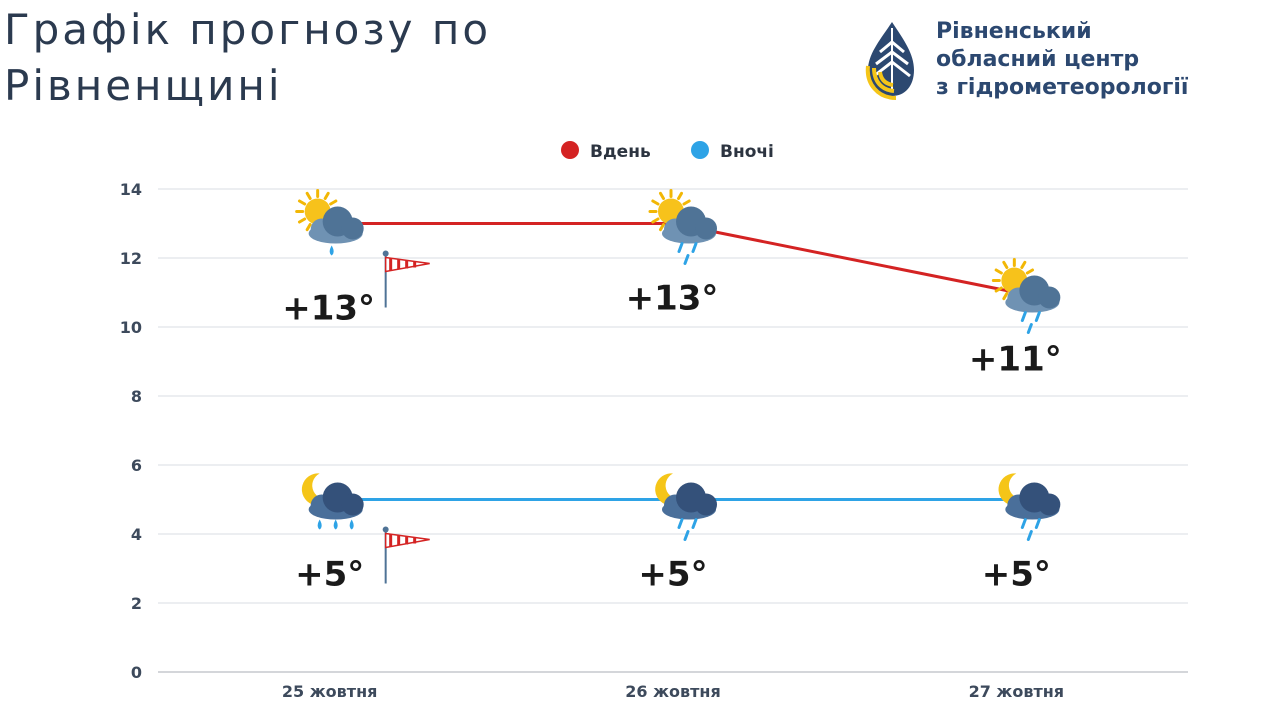 The width and height of the screenshot is (1280, 720). Describe the element at coordinates (131, 189) in the screenshot. I see `y-tick-label: 14` at that location.